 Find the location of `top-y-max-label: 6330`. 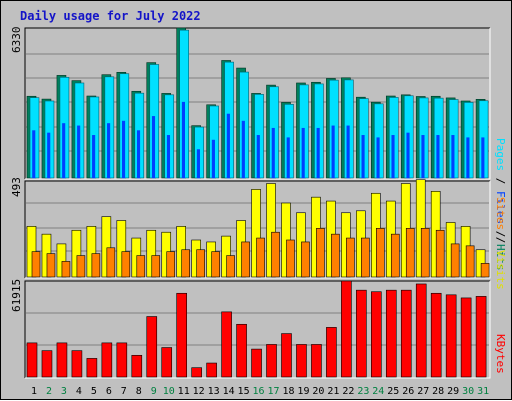

top-y-max-label: 6330 is located at coordinates (16, 40).